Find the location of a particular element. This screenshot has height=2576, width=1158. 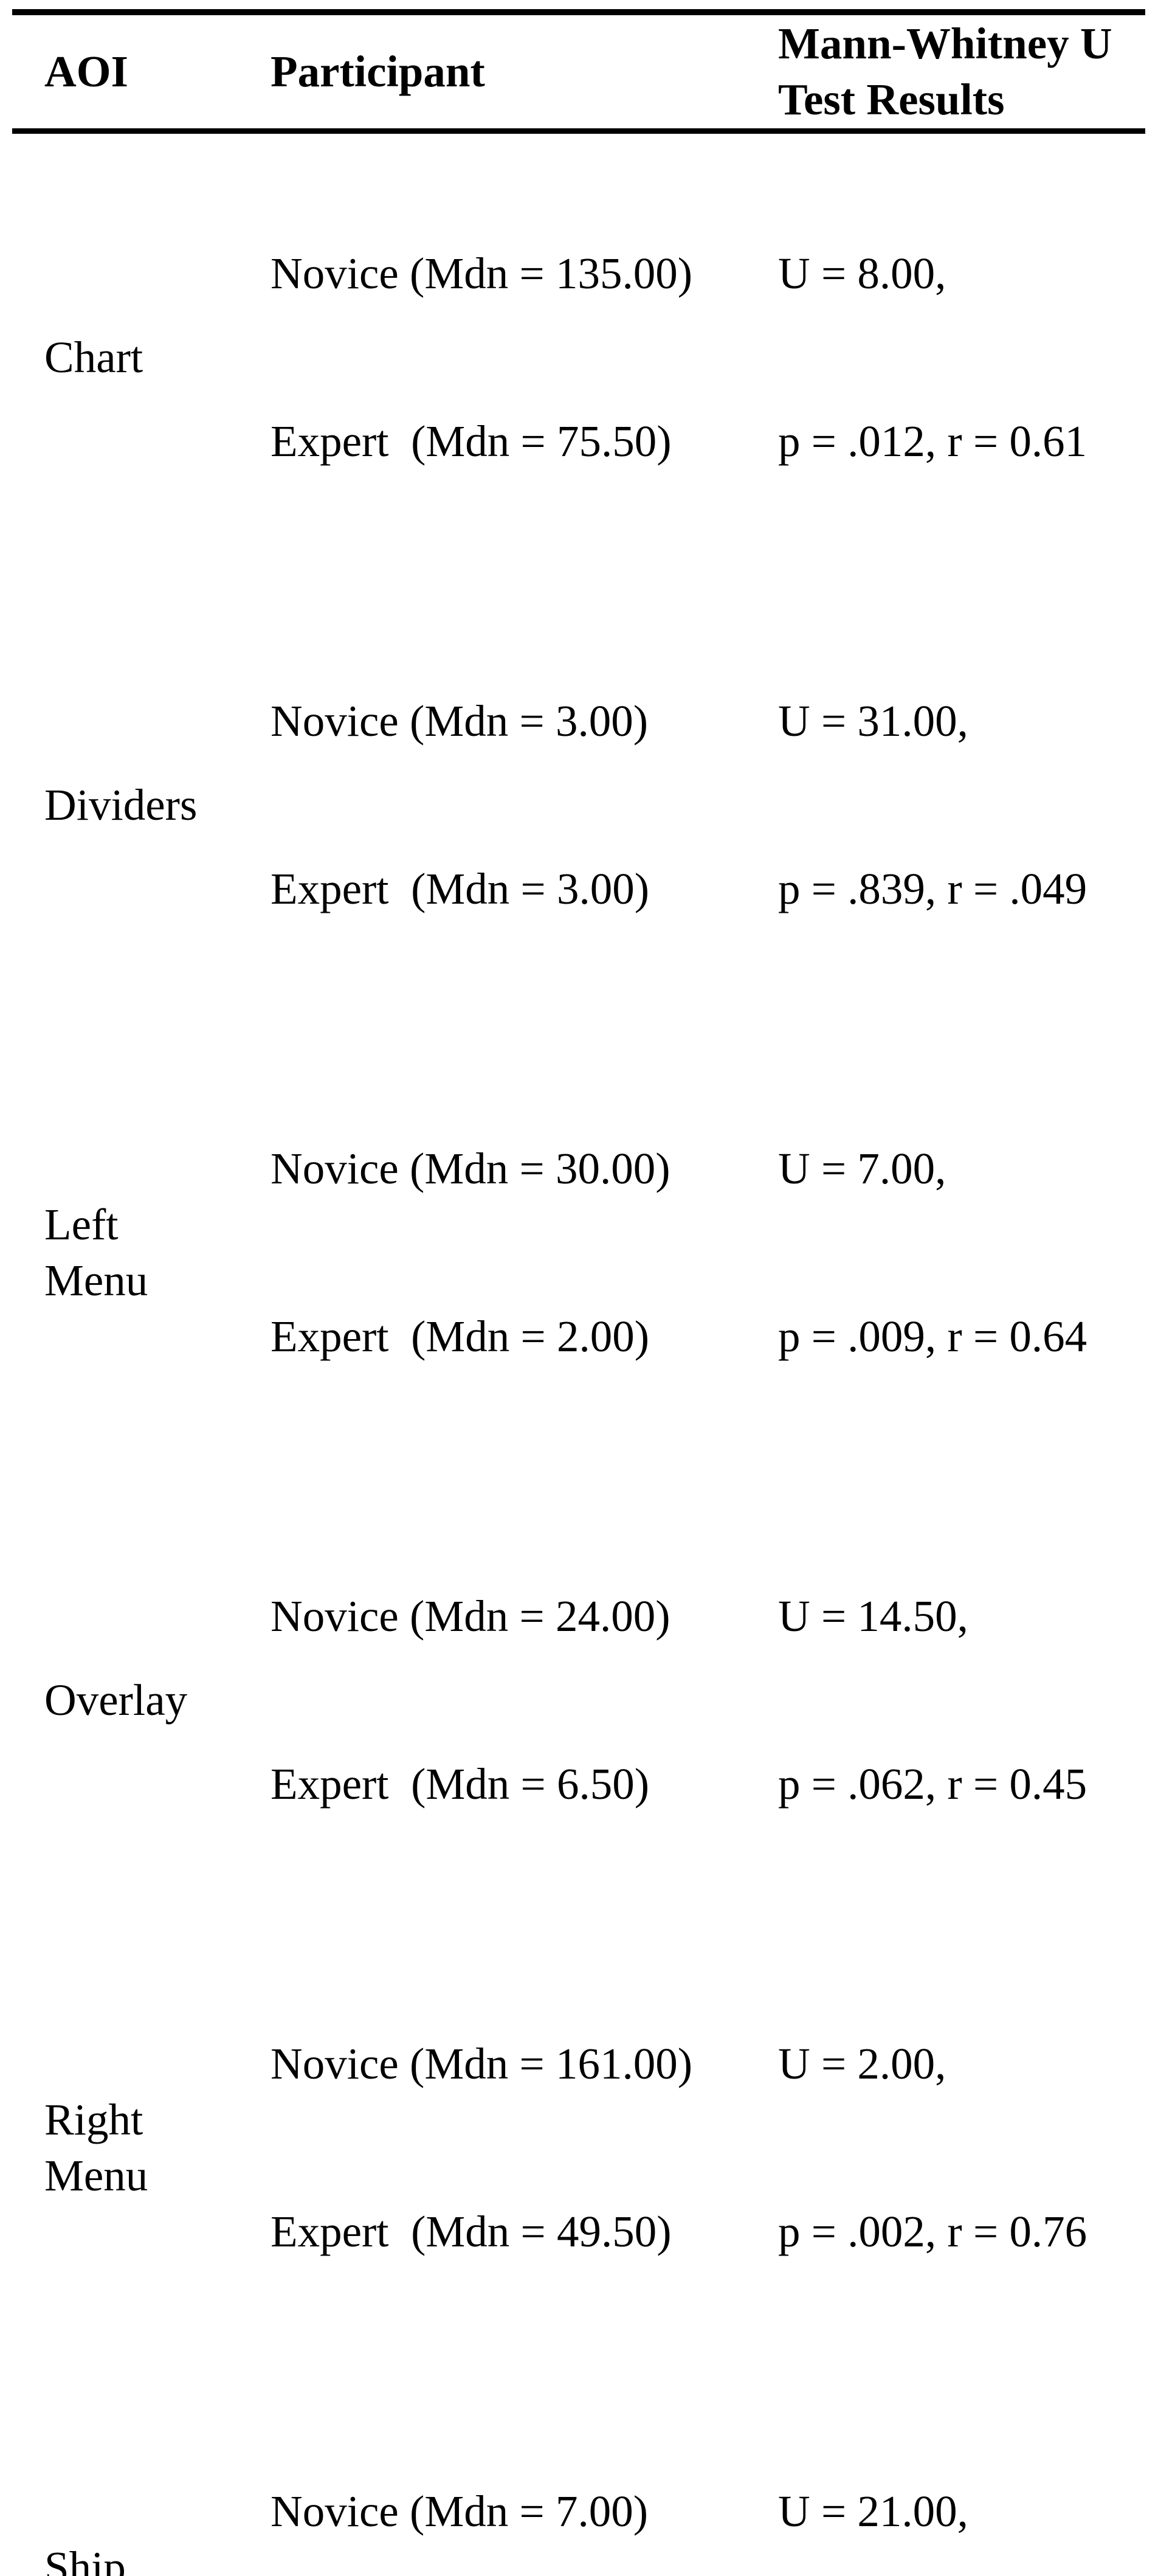

expert-line: Expert (Mdn = 49.50) is located at coordinates (471, 2231).